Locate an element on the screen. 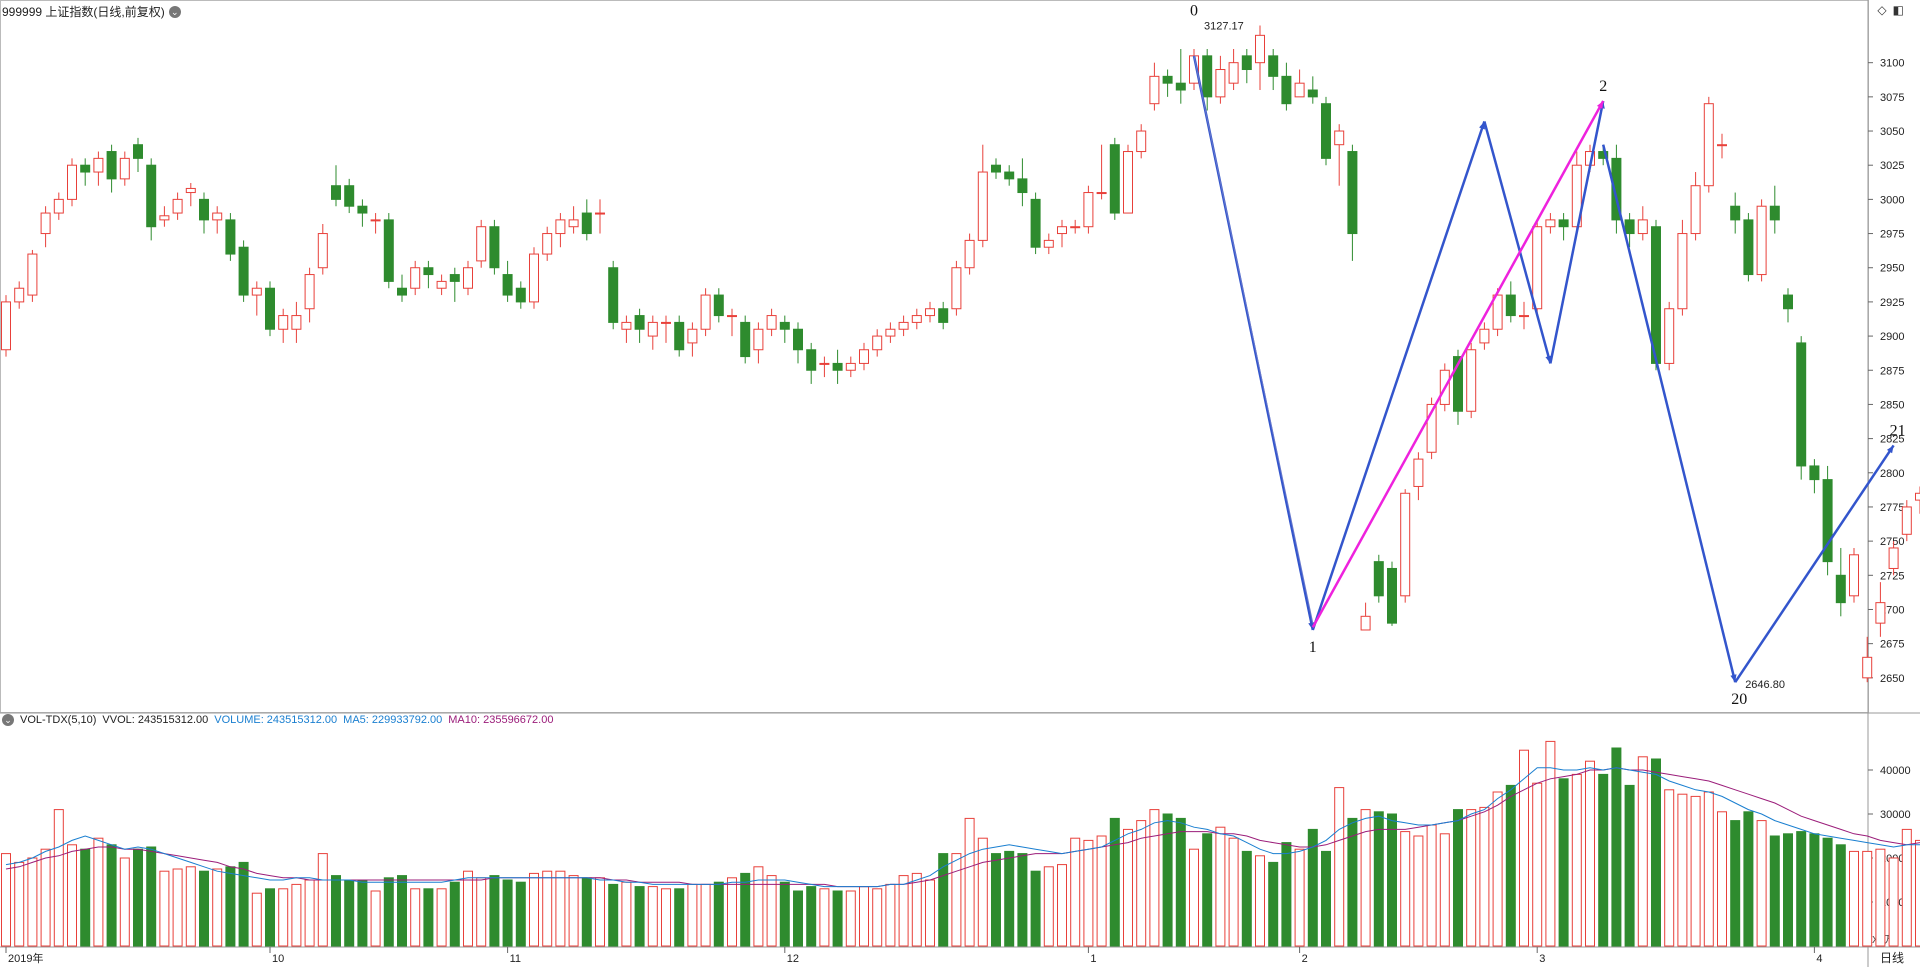  x-tick-label: 2019年 is located at coordinates (25, 958).